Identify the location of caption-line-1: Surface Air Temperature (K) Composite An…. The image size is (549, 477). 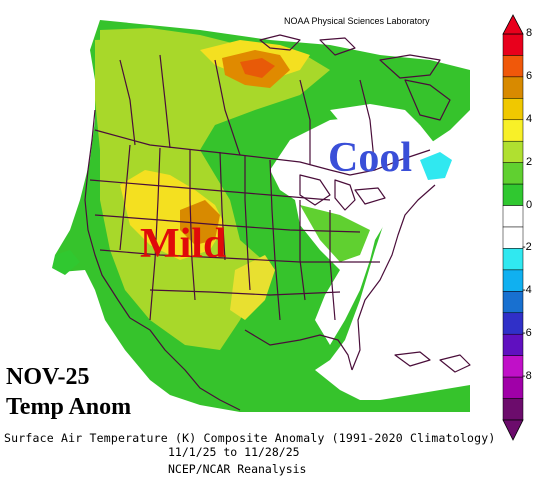
(250, 438).